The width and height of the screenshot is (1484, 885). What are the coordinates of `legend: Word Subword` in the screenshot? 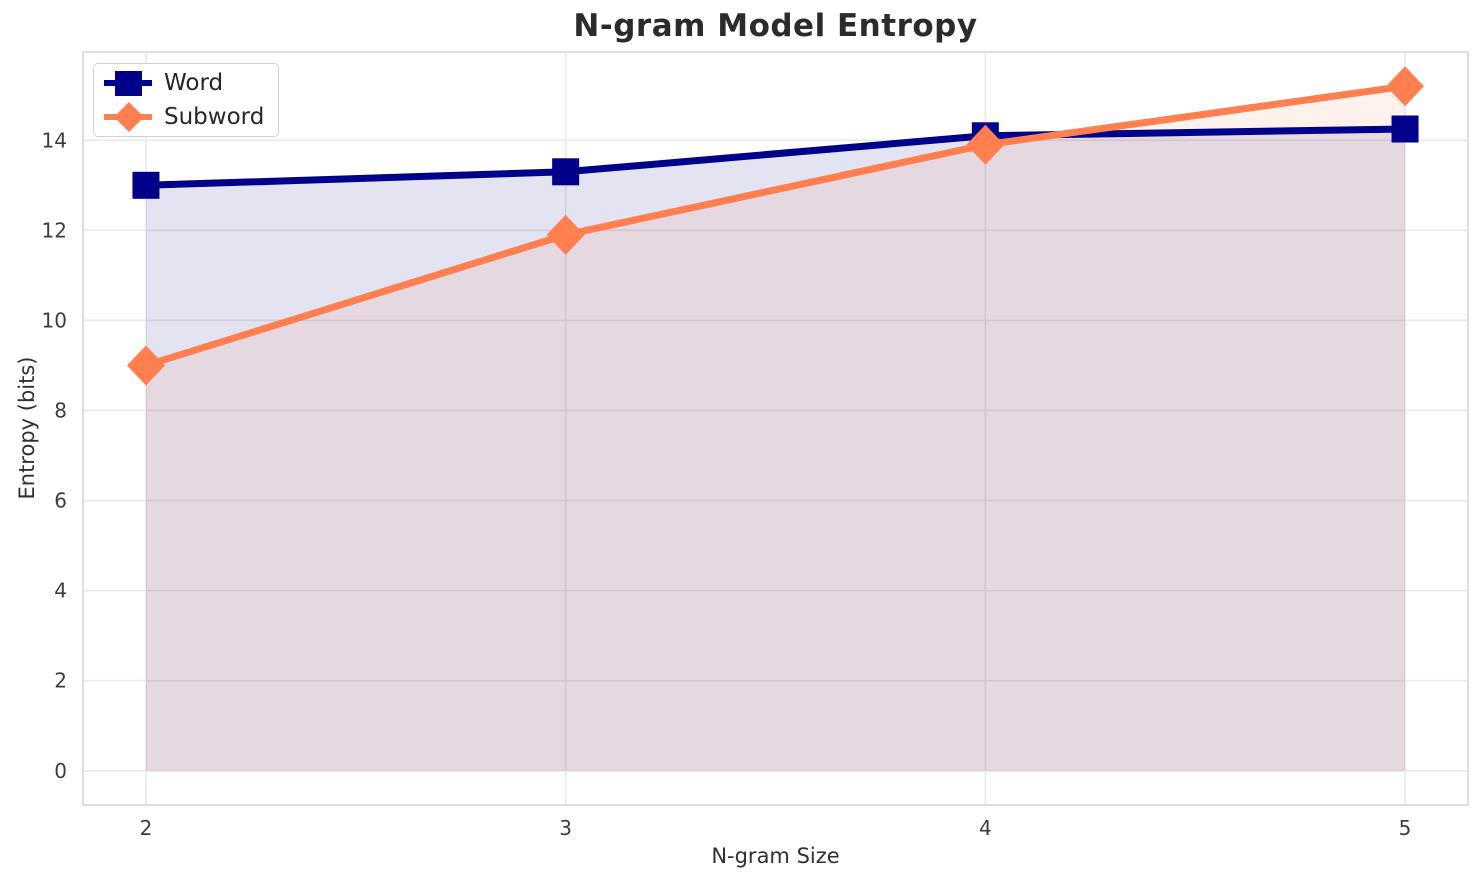 It's located at (186, 100).